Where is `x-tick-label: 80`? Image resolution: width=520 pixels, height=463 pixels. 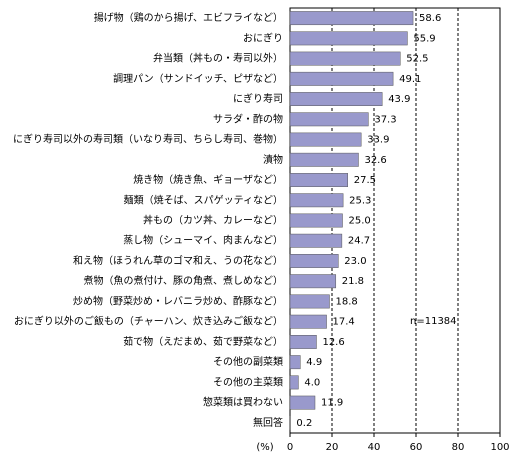
x-tick-label: 80 is located at coordinates (458, 447).